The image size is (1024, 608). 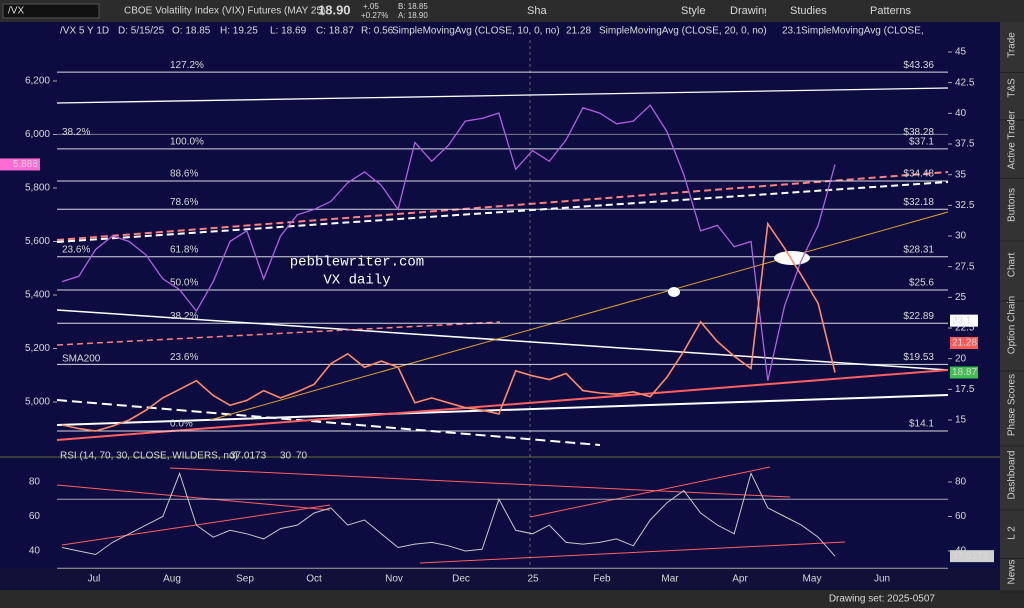 I want to click on fib-pct: 38.2%, so click(x=184, y=316).